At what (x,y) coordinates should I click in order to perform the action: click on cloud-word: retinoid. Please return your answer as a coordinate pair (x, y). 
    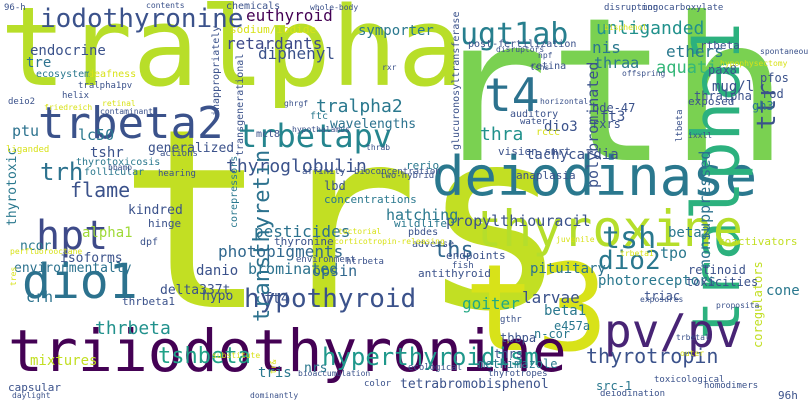
    Looking at the image, I should click on (717, 270).